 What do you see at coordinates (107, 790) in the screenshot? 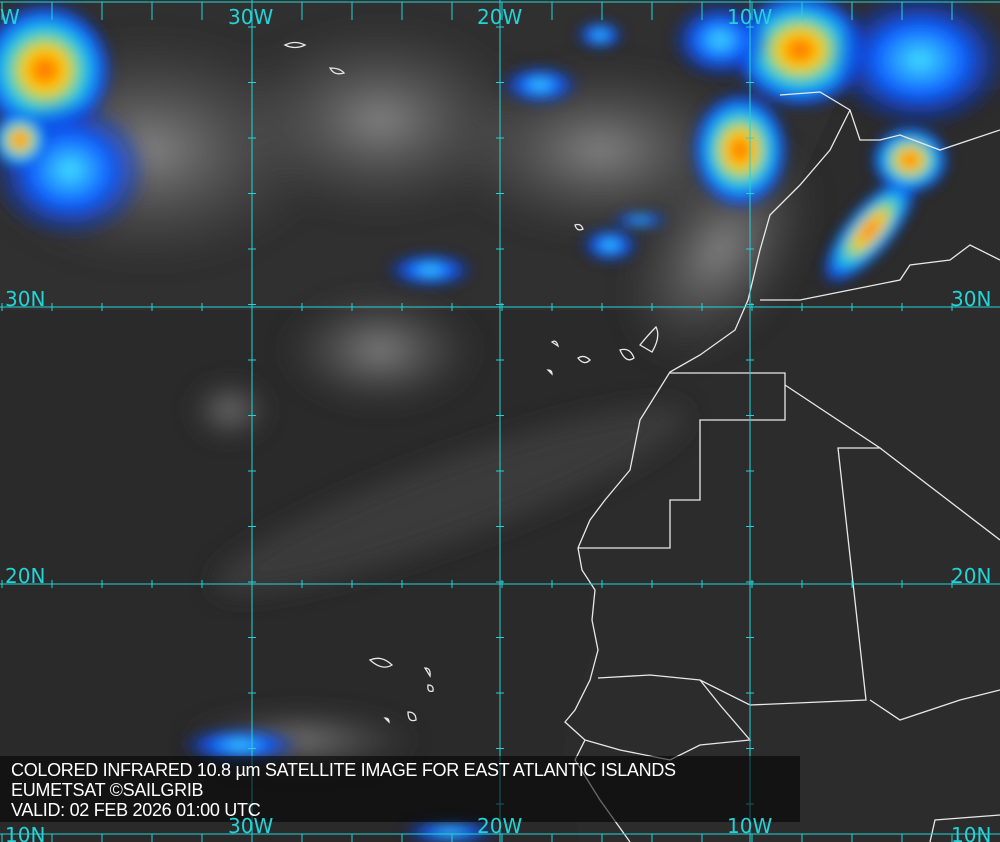
I see `caption-source: EUMETSAT ©SAILGRIB` at bounding box center [107, 790].